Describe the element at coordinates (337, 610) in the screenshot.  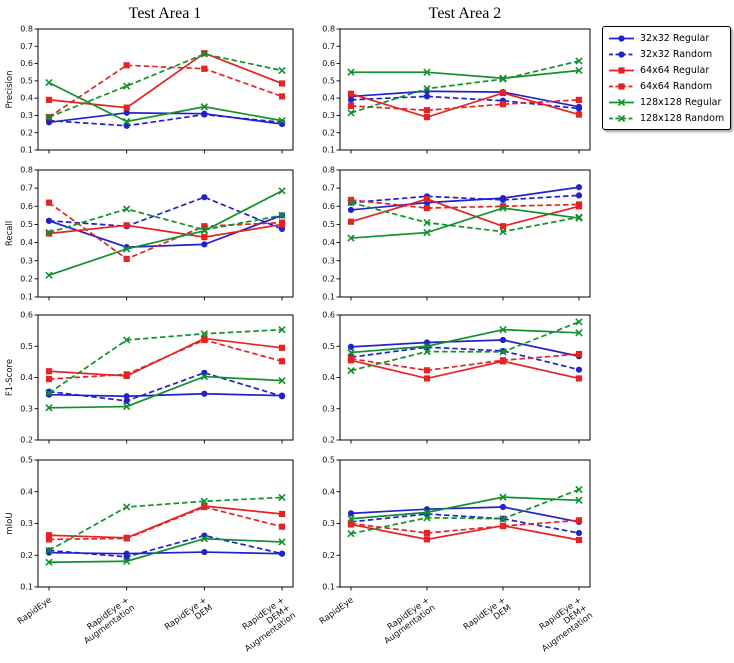
I see `x-tick-label: RapidEye` at that location.